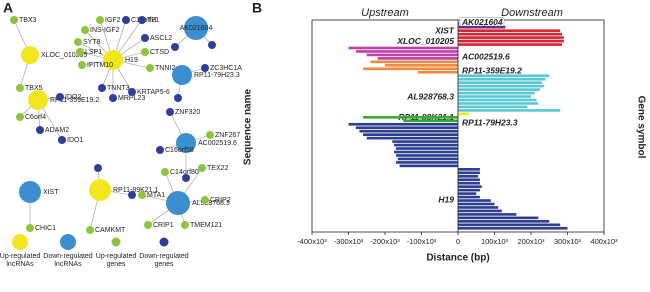  Describe the element at coordinates (164, 264) in the screenshot. I see `legend-label: genes` at that location.